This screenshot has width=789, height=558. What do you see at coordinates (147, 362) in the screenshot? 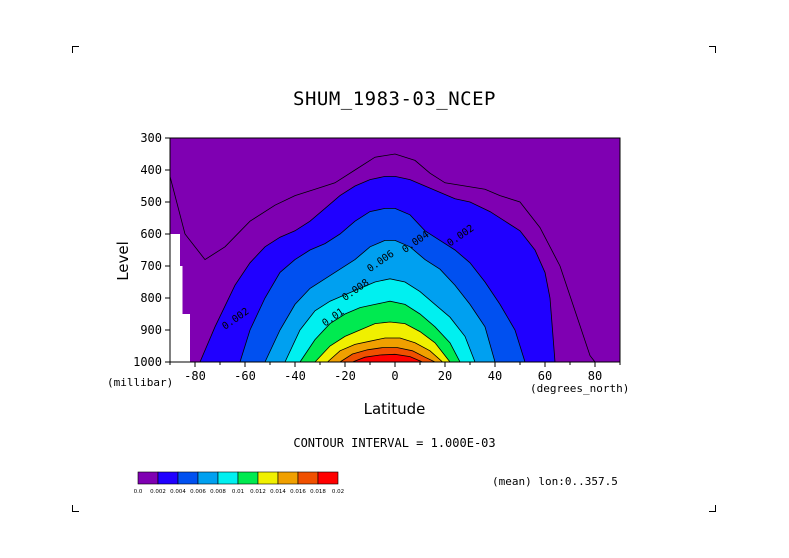
I see `y-tick-label: 1000` at bounding box center [147, 362].